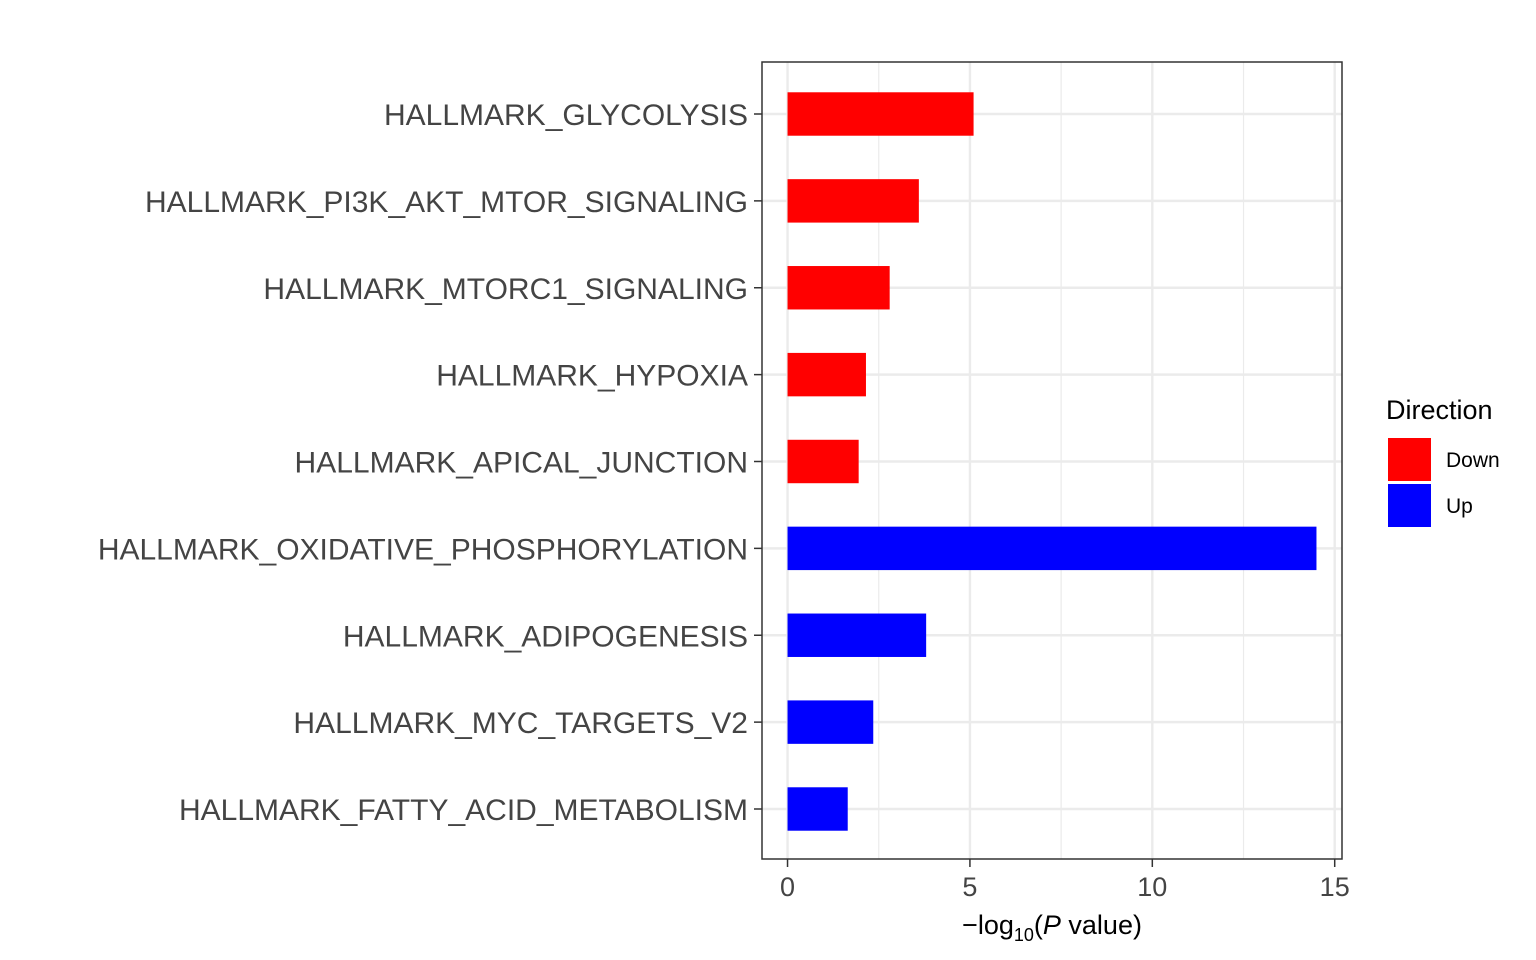 The width and height of the screenshot is (1536, 960). I want to click on category-label: HALLMARK_MYC_TARGETS_V2, so click(520, 723).